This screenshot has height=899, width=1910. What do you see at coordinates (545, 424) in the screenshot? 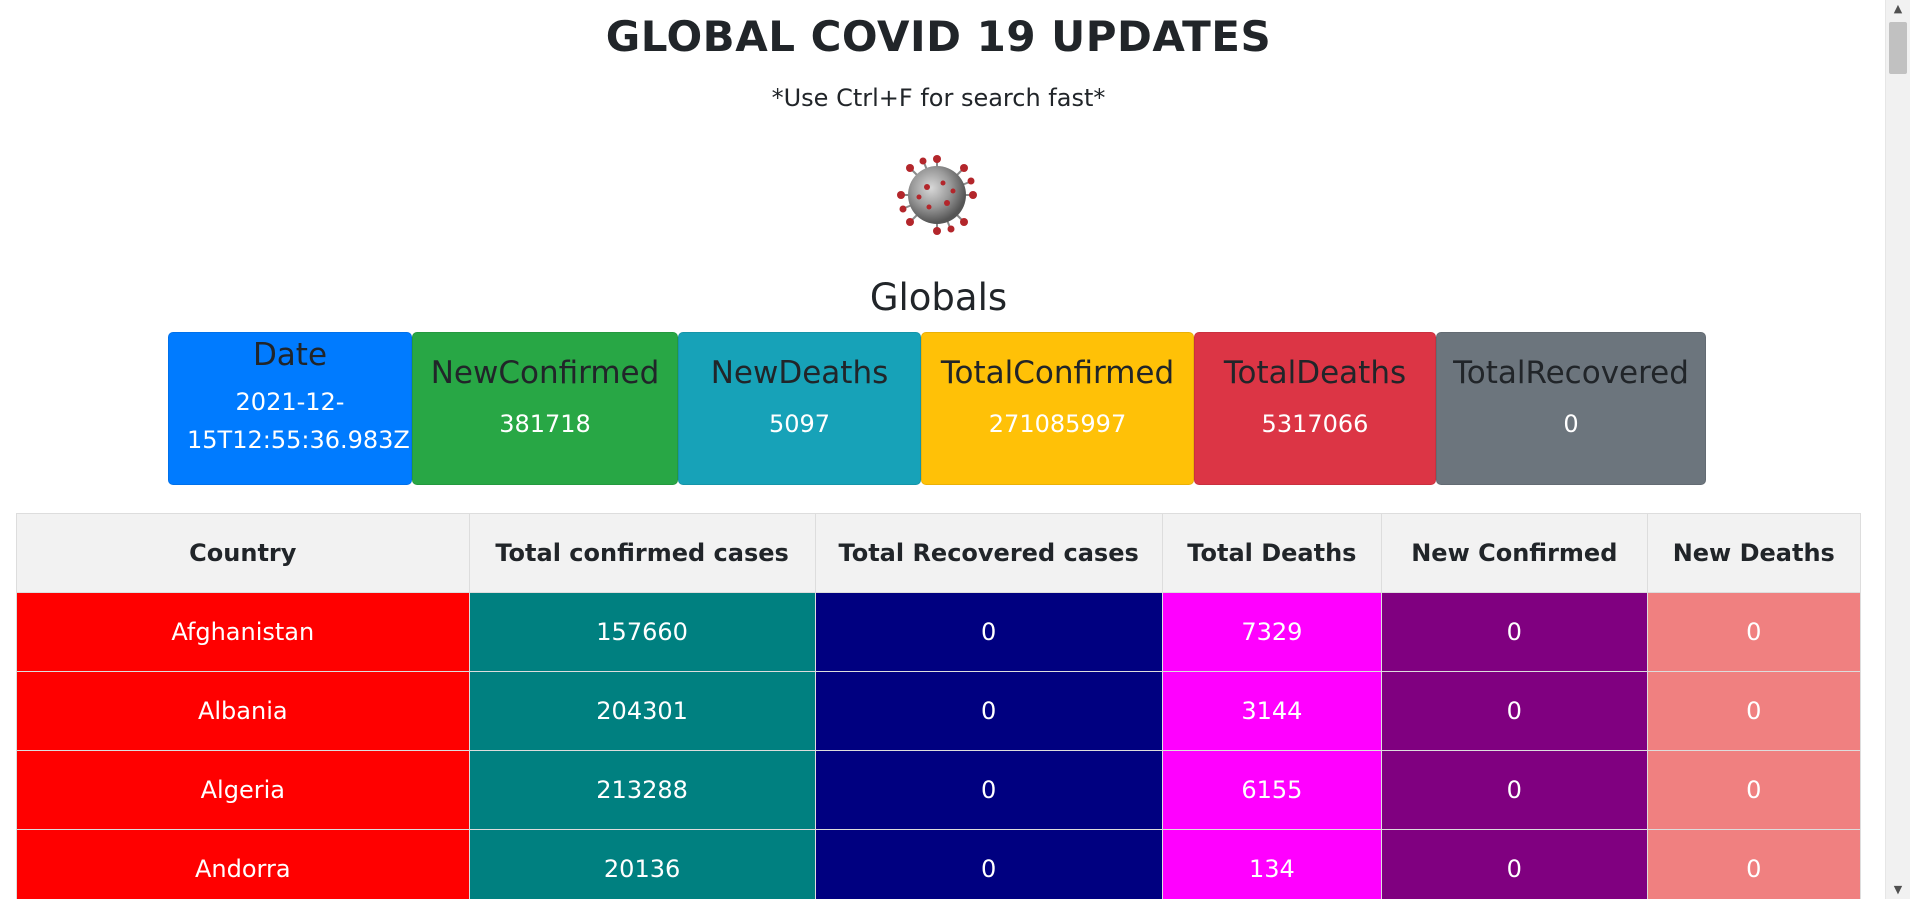
I see `card-value: 381718` at bounding box center [545, 424].